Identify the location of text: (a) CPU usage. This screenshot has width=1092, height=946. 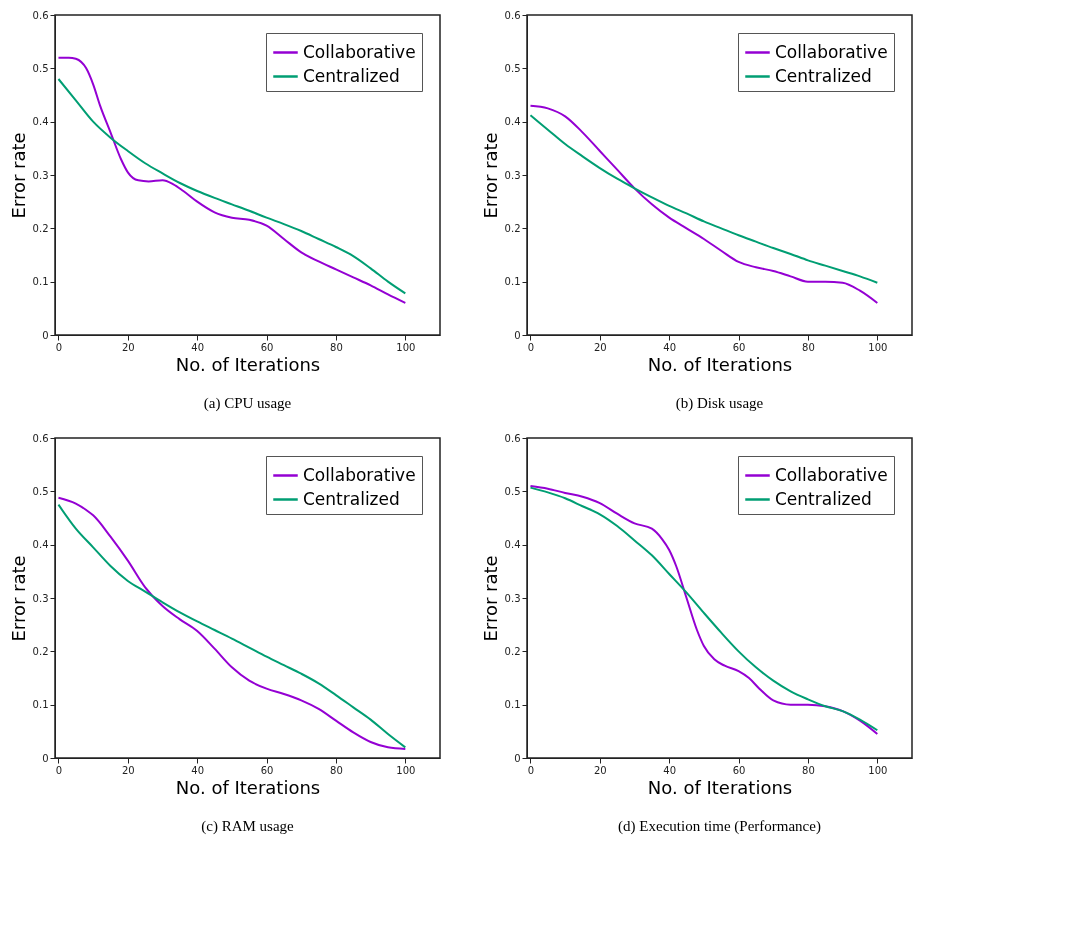
(247, 403).